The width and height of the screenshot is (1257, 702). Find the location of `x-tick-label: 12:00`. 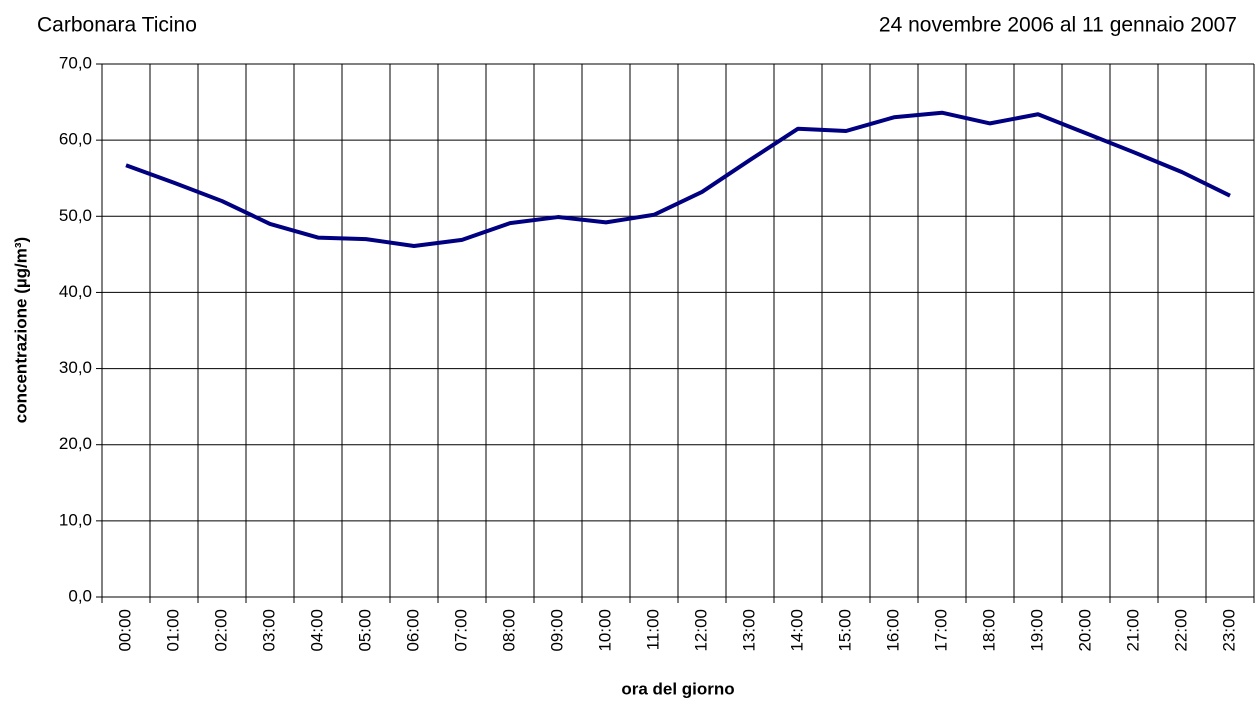

x-tick-label: 12:00 is located at coordinates (700, 630).